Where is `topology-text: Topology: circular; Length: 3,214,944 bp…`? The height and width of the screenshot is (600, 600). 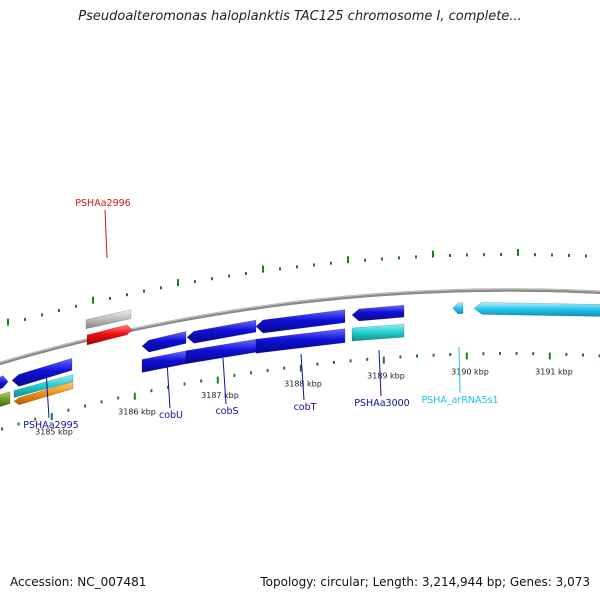
topology-text: Topology: circular; Length: 3,214,944 bp… is located at coordinates (425, 582).